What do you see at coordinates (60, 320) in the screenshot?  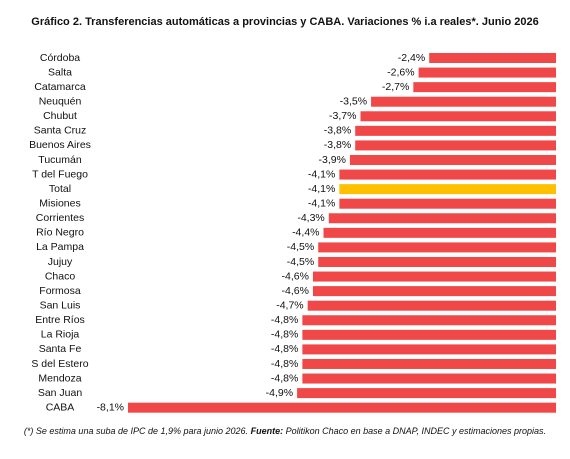 I see `category-label: Entre Ríos` at bounding box center [60, 320].